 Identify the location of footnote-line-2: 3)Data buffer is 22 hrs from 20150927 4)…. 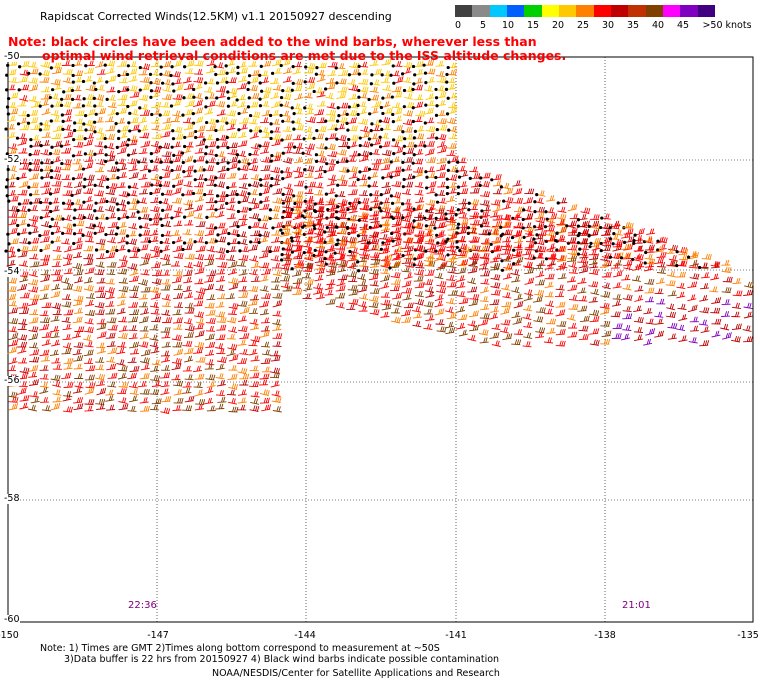
(282, 659).